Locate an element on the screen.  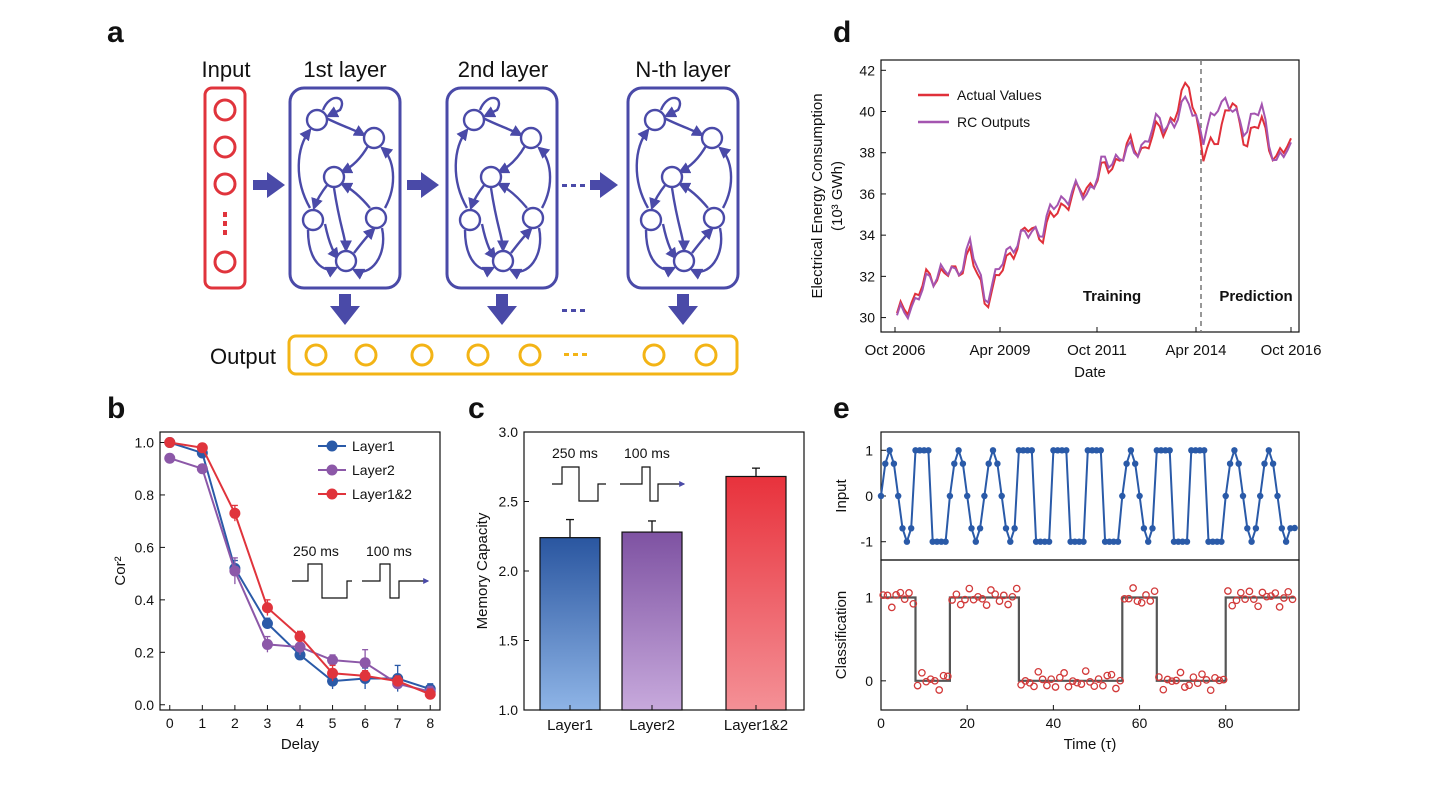
layer-networks is located at coordinates (515, 188).